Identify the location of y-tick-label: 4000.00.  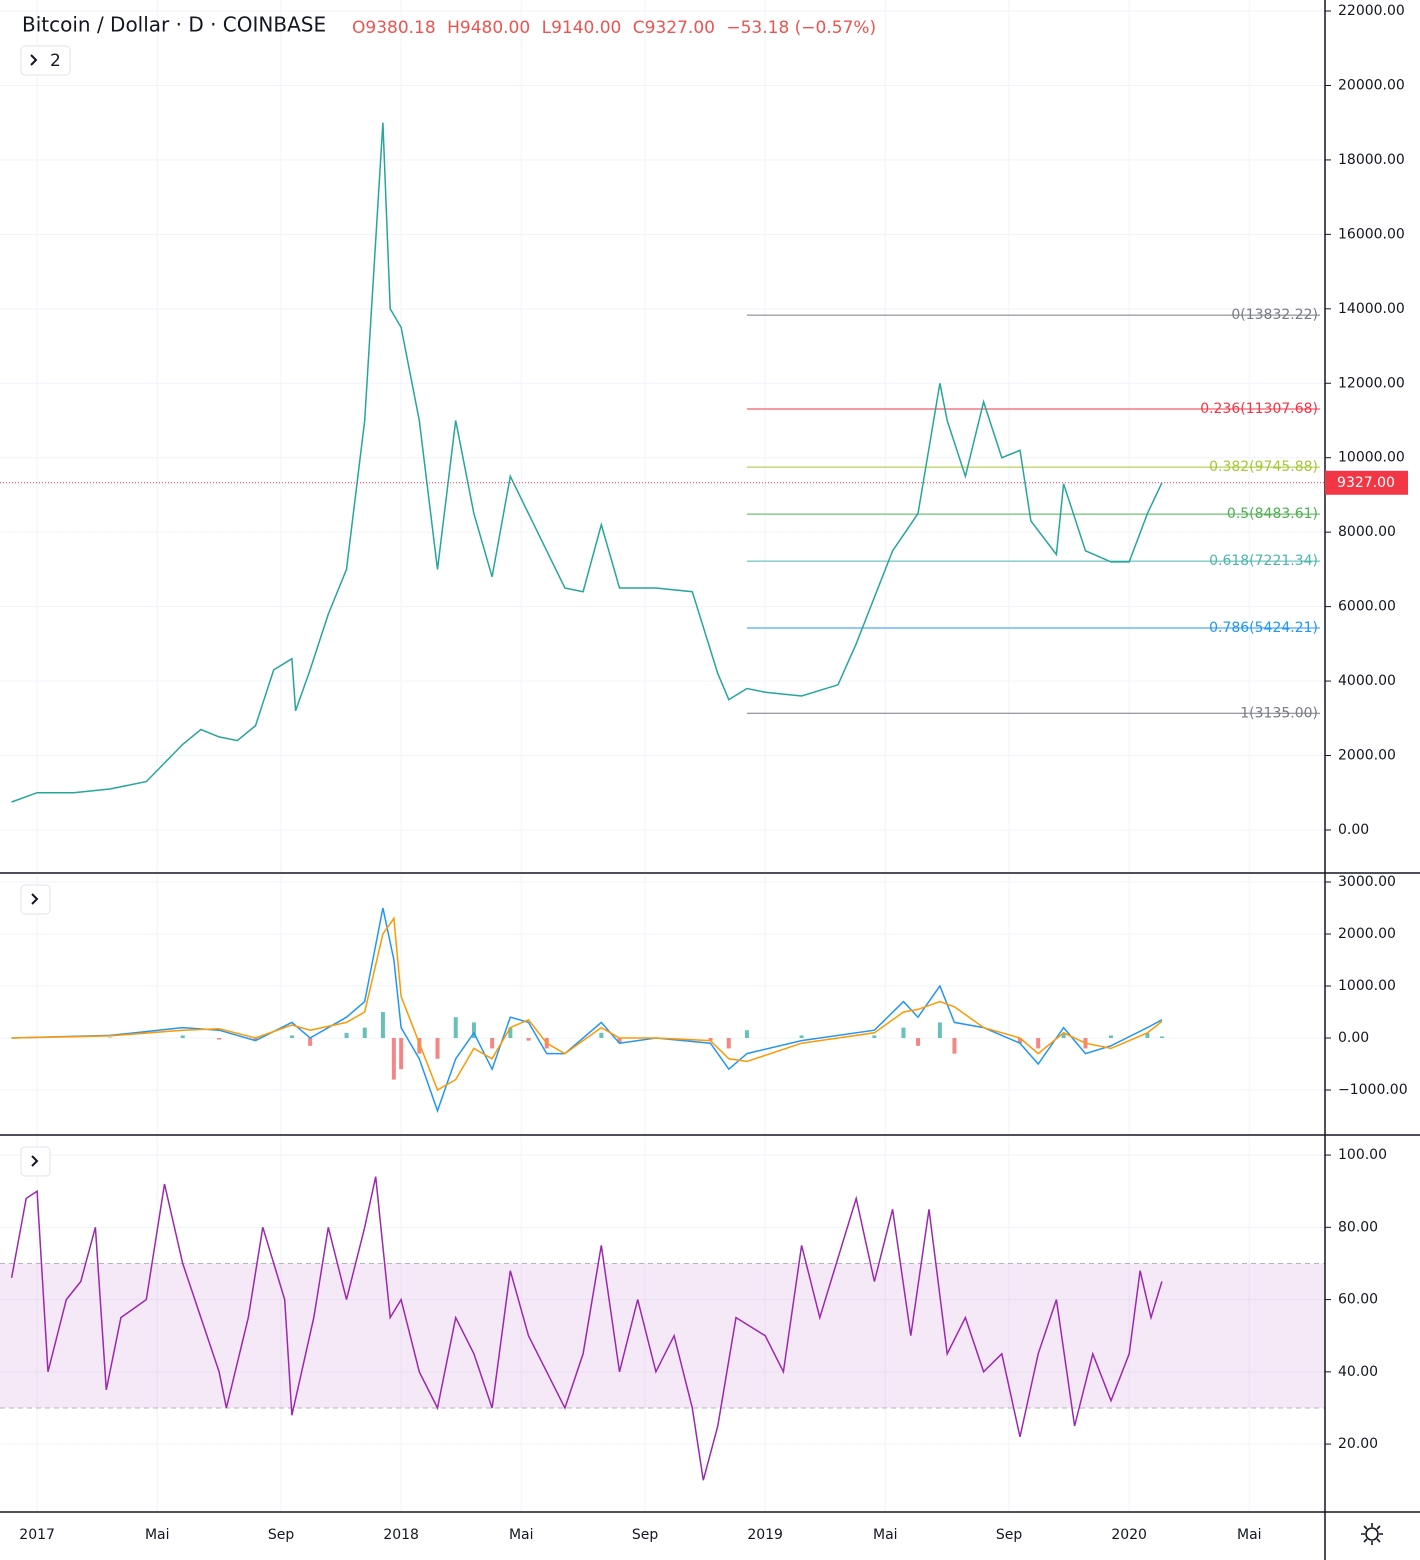
(1367, 681).